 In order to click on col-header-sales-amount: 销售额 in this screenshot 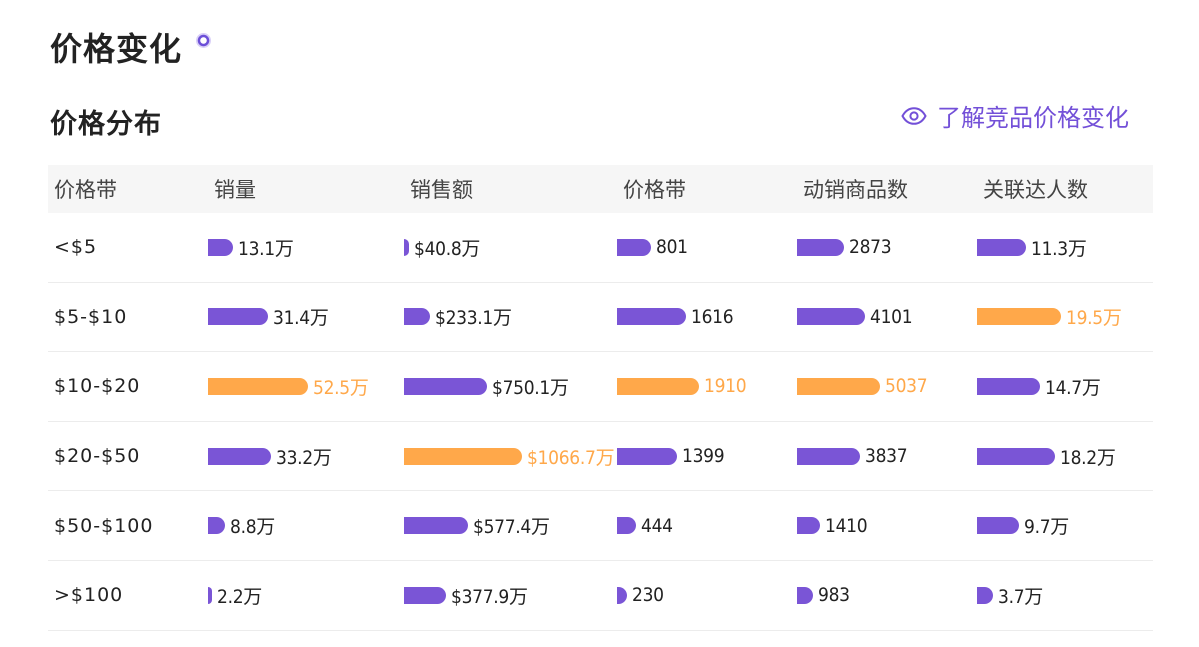, I will do `click(441, 190)`.